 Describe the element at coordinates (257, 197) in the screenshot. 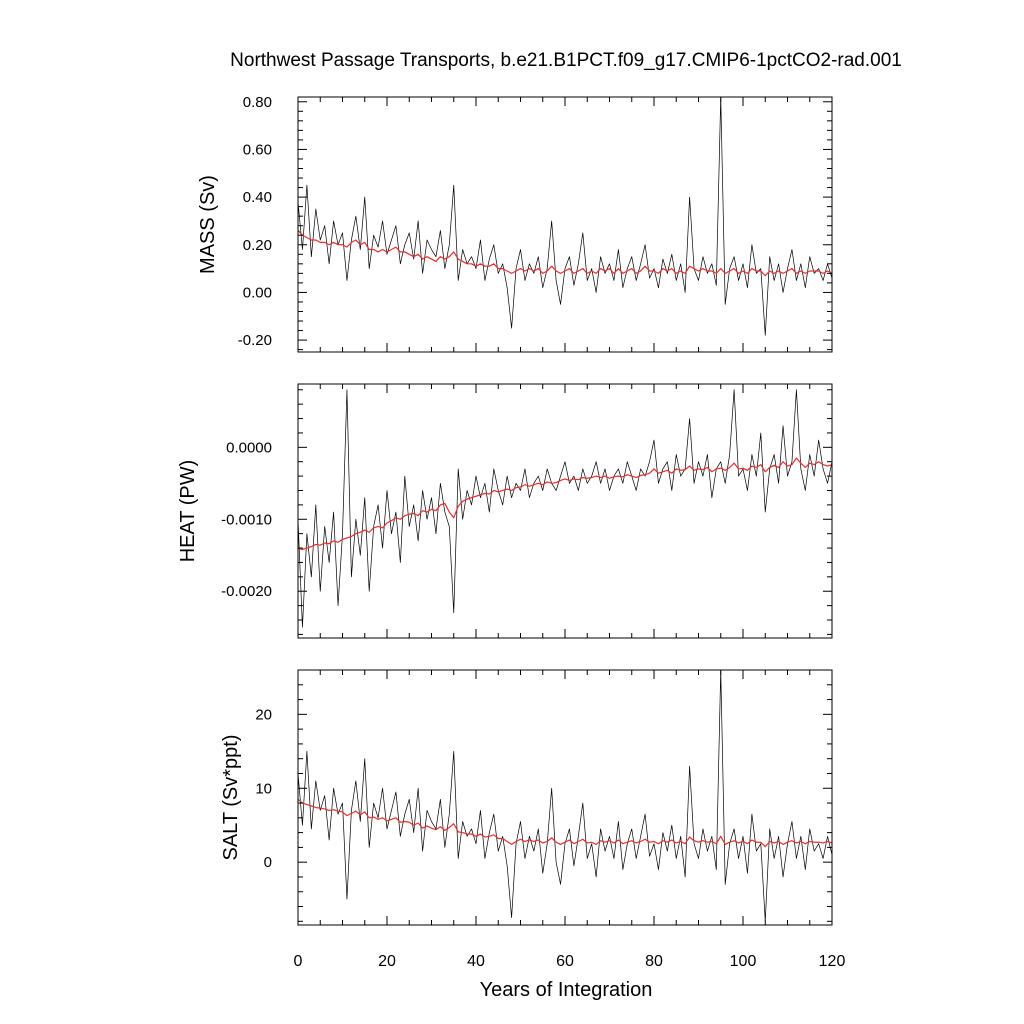

I see `y-tick-label: 0.40` at that location.